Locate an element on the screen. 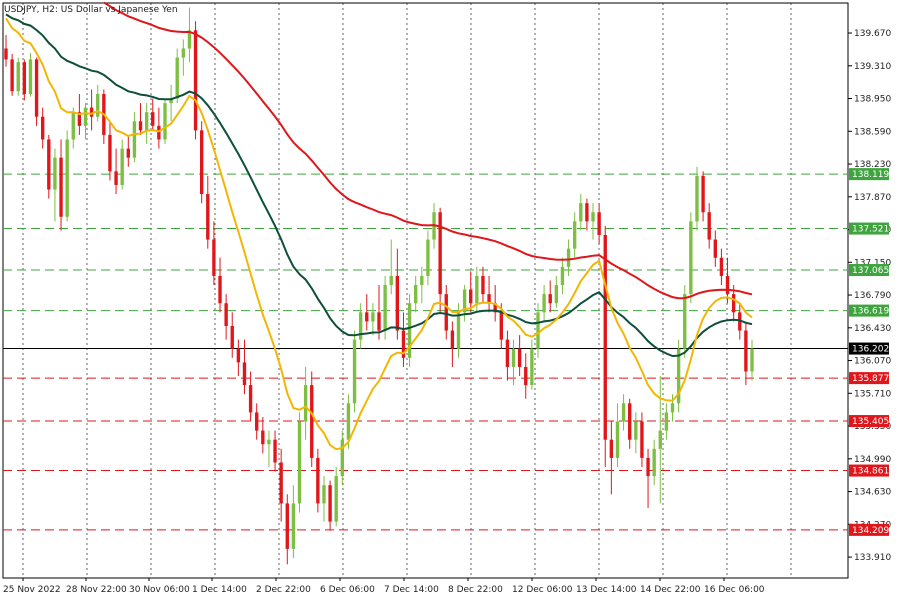 The width and height of the screenshot is (900, 600). x-tick-label: 25 Nov 2022 is located at coordinates (32, 590).